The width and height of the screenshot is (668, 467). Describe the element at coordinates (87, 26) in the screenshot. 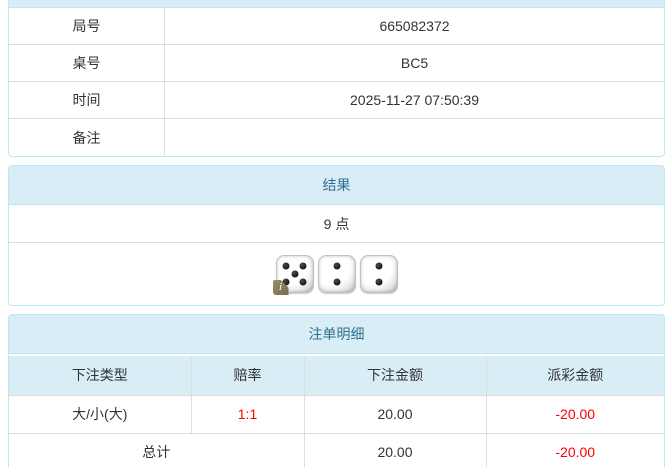

I see `round-number-label: 局号` at that location.